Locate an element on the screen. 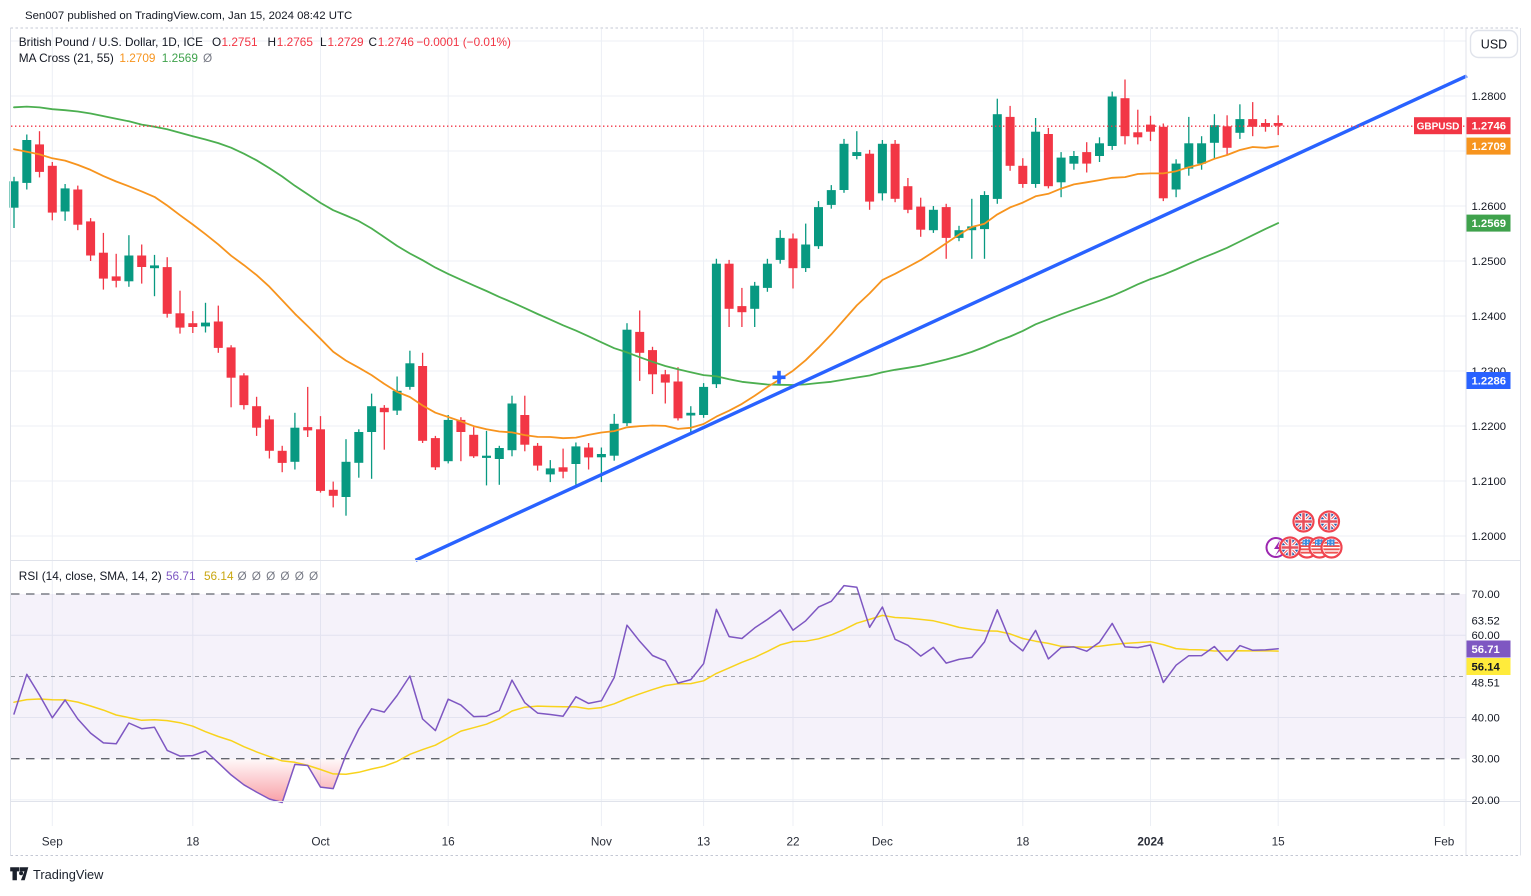  svg-text: 1.2600 is located at coordinates (1489, 207).